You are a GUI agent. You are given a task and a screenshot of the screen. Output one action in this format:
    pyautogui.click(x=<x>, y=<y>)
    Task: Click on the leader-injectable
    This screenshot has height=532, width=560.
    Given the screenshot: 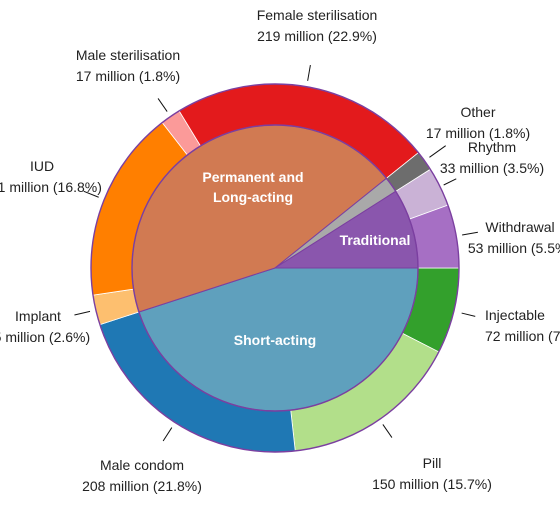 What is the action you would take?
    pyautogui.click(x=468, y=314)
    